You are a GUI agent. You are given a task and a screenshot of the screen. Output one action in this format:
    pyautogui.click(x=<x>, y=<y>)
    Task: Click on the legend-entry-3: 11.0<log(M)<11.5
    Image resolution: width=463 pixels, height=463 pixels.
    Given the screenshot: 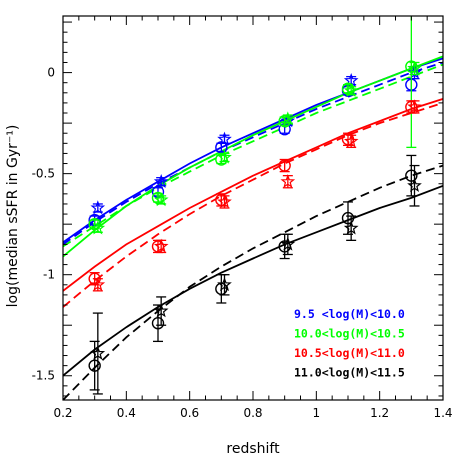 What is the action you would take?
    pyautogui.click(x=349, y=373)
    